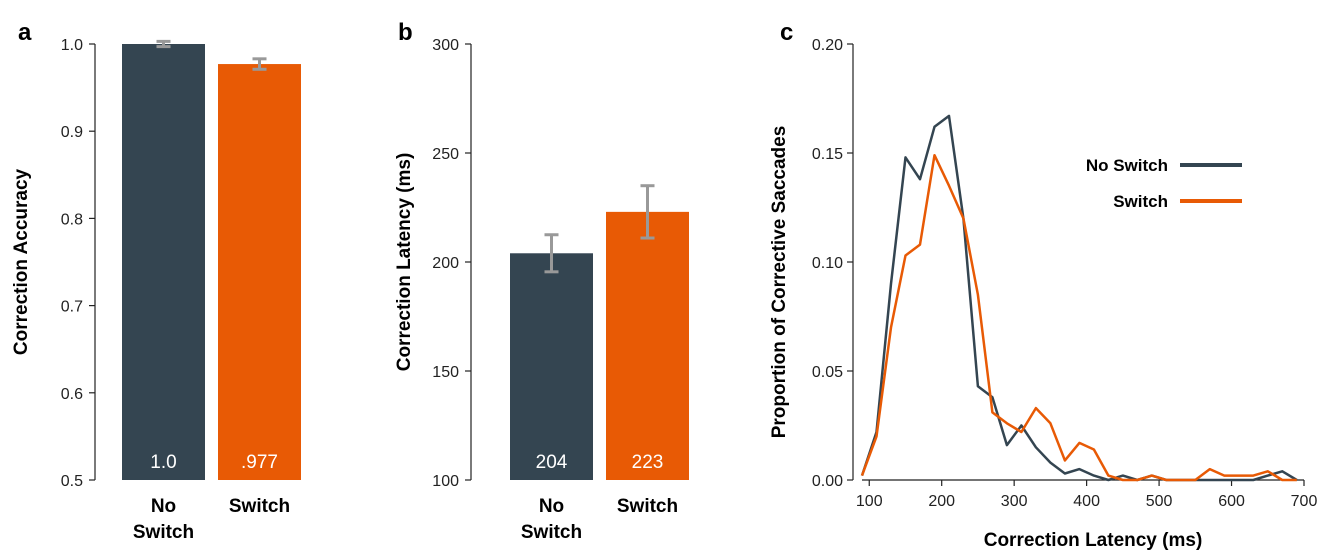 This screenshot has width=1336, height=556. I want to click on panel-letter-c: c, so click(786, 32).